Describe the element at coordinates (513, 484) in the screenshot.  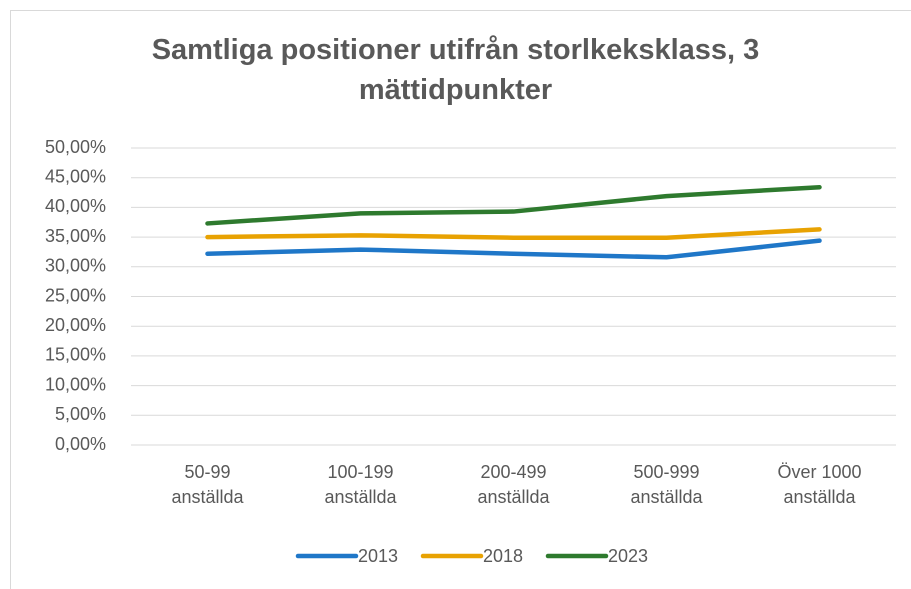
I see `x-tick-label: 200-499 anställda` at that location.